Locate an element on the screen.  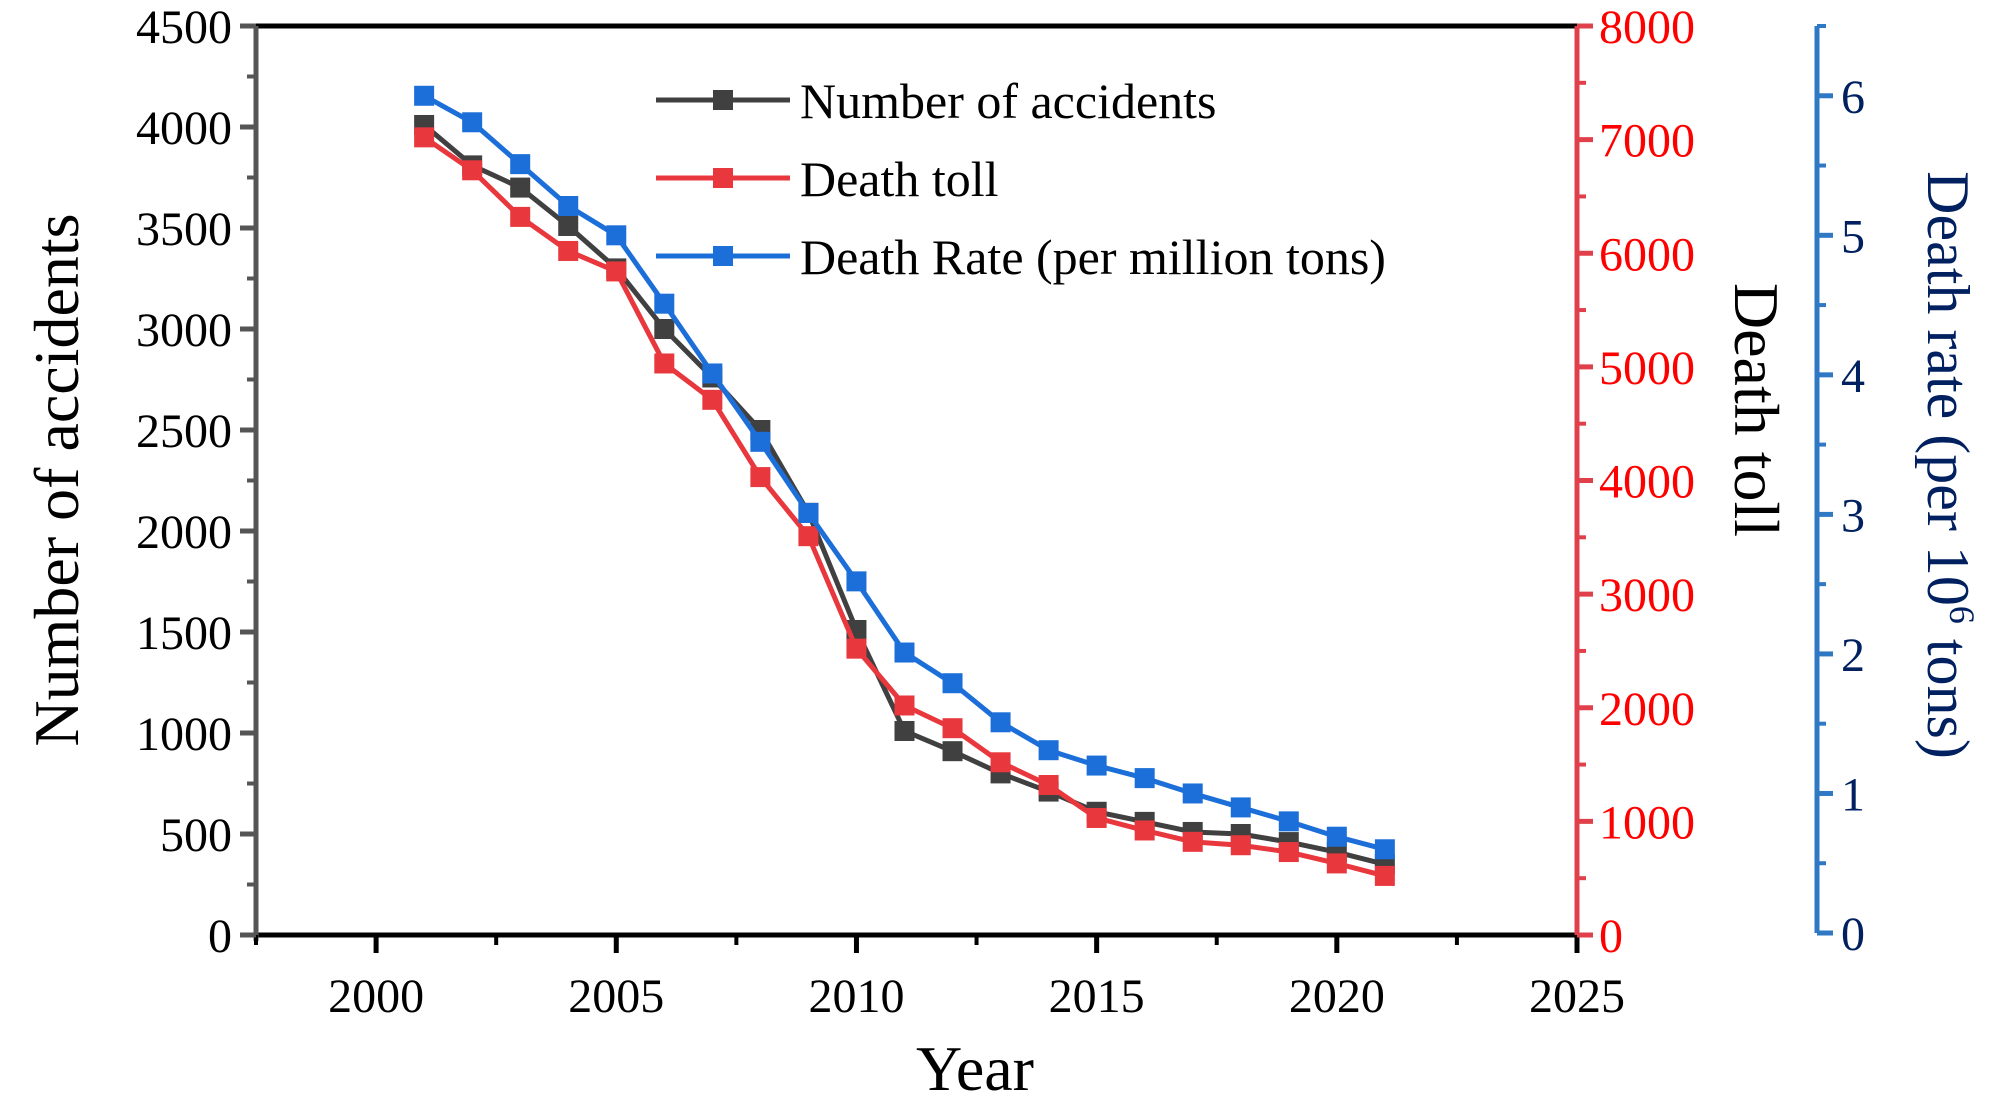
y-tick-label-left: 500 is located at coordinates (196, 835).